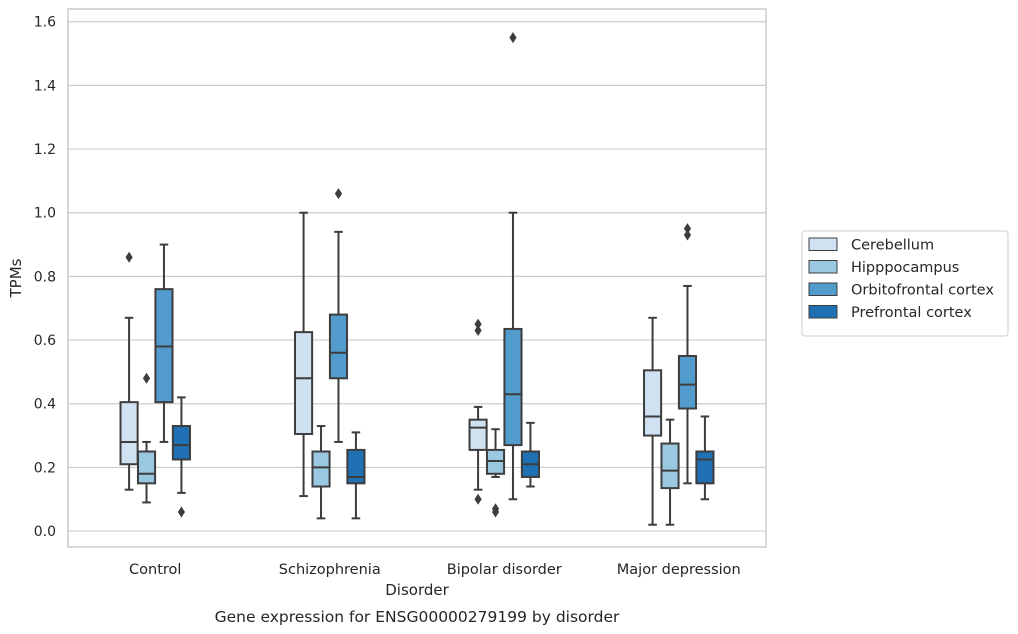 The width and height of the screenshot is (1018, 634). I want to click on y-tick-labels: 0.0 0.2 0.4 0.6 0.8 1.0 1.2 1.4 1.6, so click(45, 277).